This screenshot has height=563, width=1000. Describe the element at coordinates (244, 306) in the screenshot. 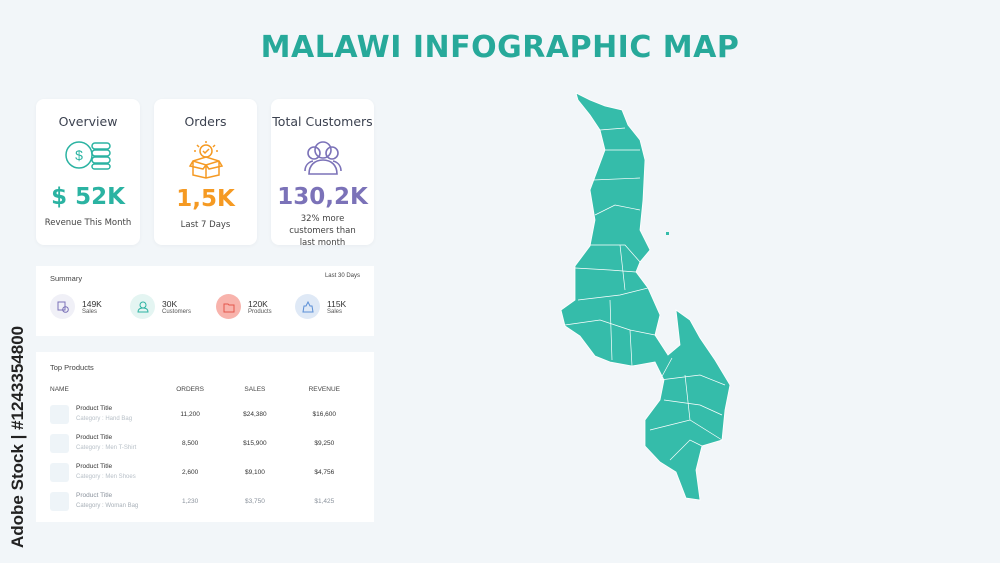

I see `summary-item: 120K Products` at that location.